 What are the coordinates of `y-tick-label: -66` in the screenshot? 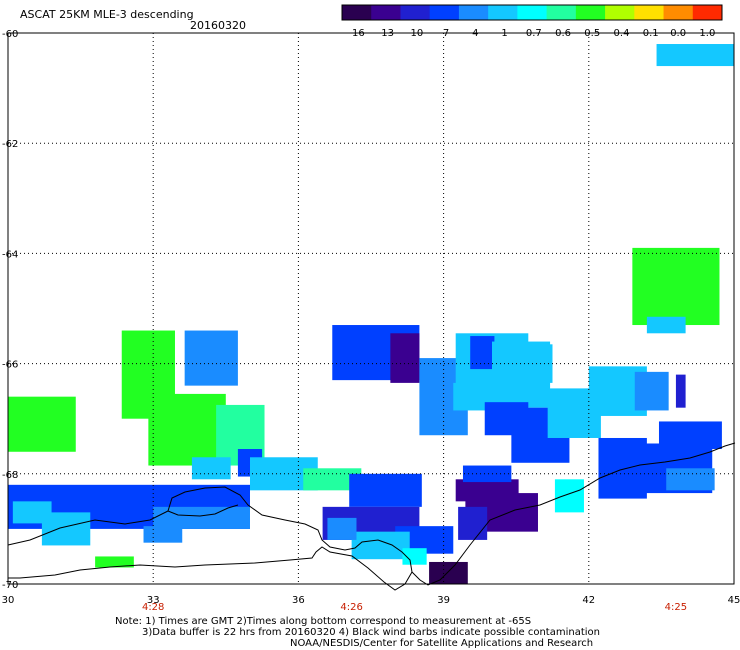 It's located at (10, 365).